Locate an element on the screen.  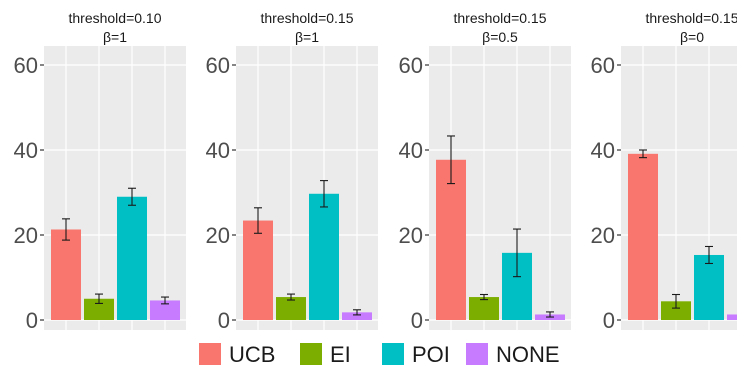
panel-1-title-line-2: β=1 is located at coordinates (115, 37).